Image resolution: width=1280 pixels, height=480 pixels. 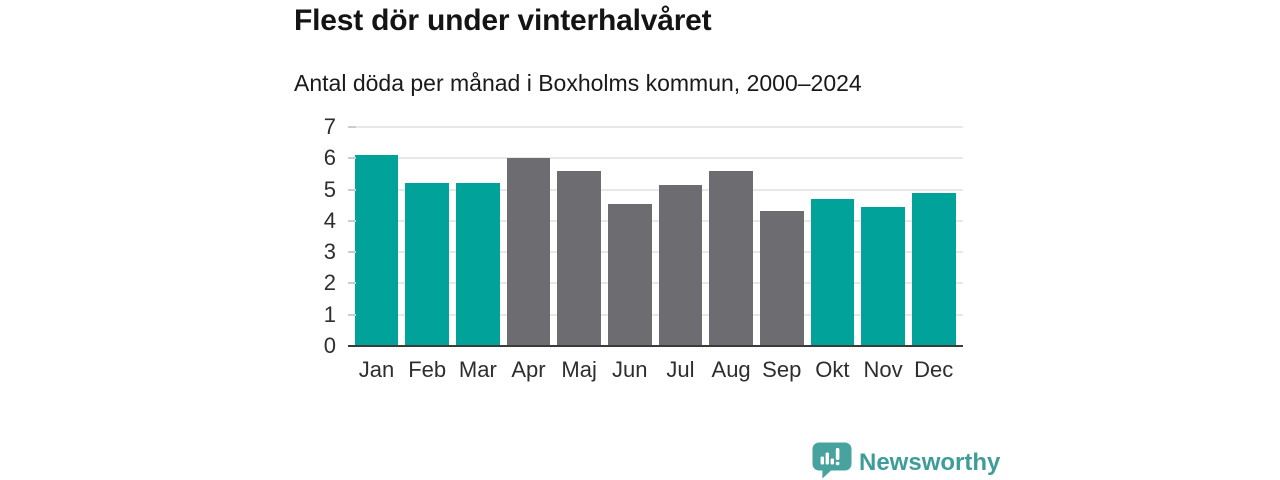 What do you see at coordinates (477, 369) in the screenshot?
I see `x-axis-tick-label: Mar` at bounding box center [477, 369].